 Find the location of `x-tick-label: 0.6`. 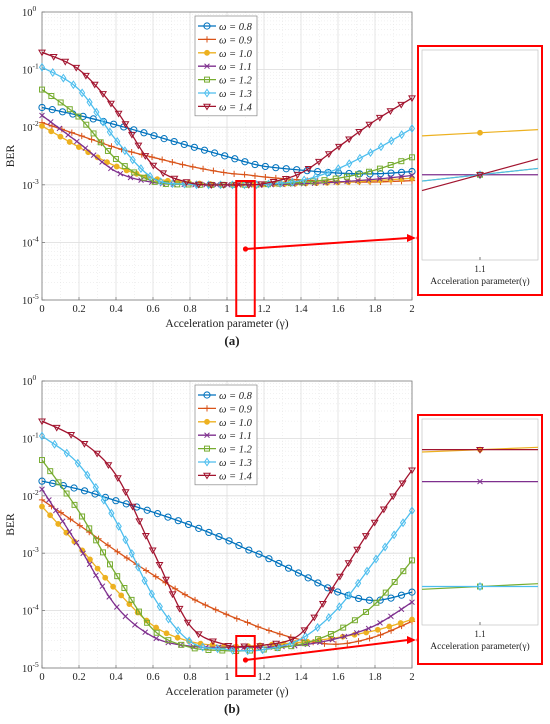

x-tick-label: 0.6 is located at coordinates (152, 309).